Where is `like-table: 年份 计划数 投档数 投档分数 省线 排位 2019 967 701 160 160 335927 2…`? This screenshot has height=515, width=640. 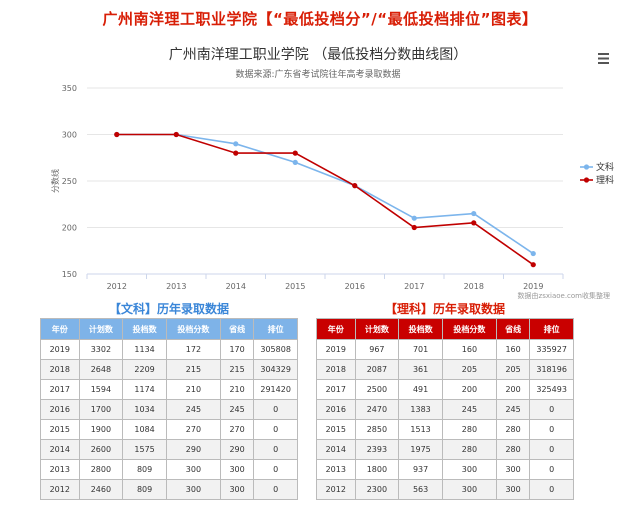
like-table: 年份 计划数 投档数 投档分数 省线 排位 2019 967 701 160 160 335927 2… is located at coordinates (445, 409).